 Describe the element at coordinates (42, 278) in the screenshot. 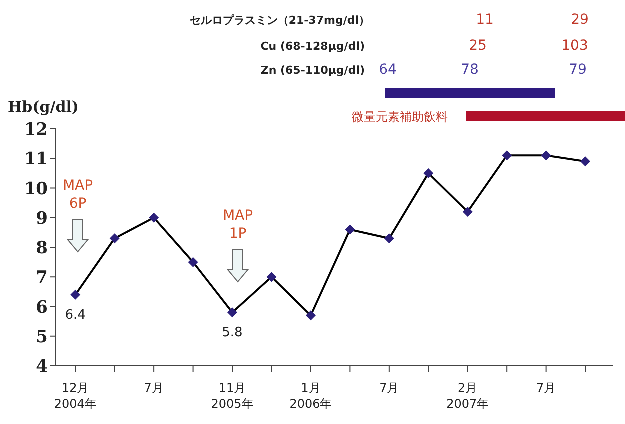

I see `y-tick-label: 7` at that location.